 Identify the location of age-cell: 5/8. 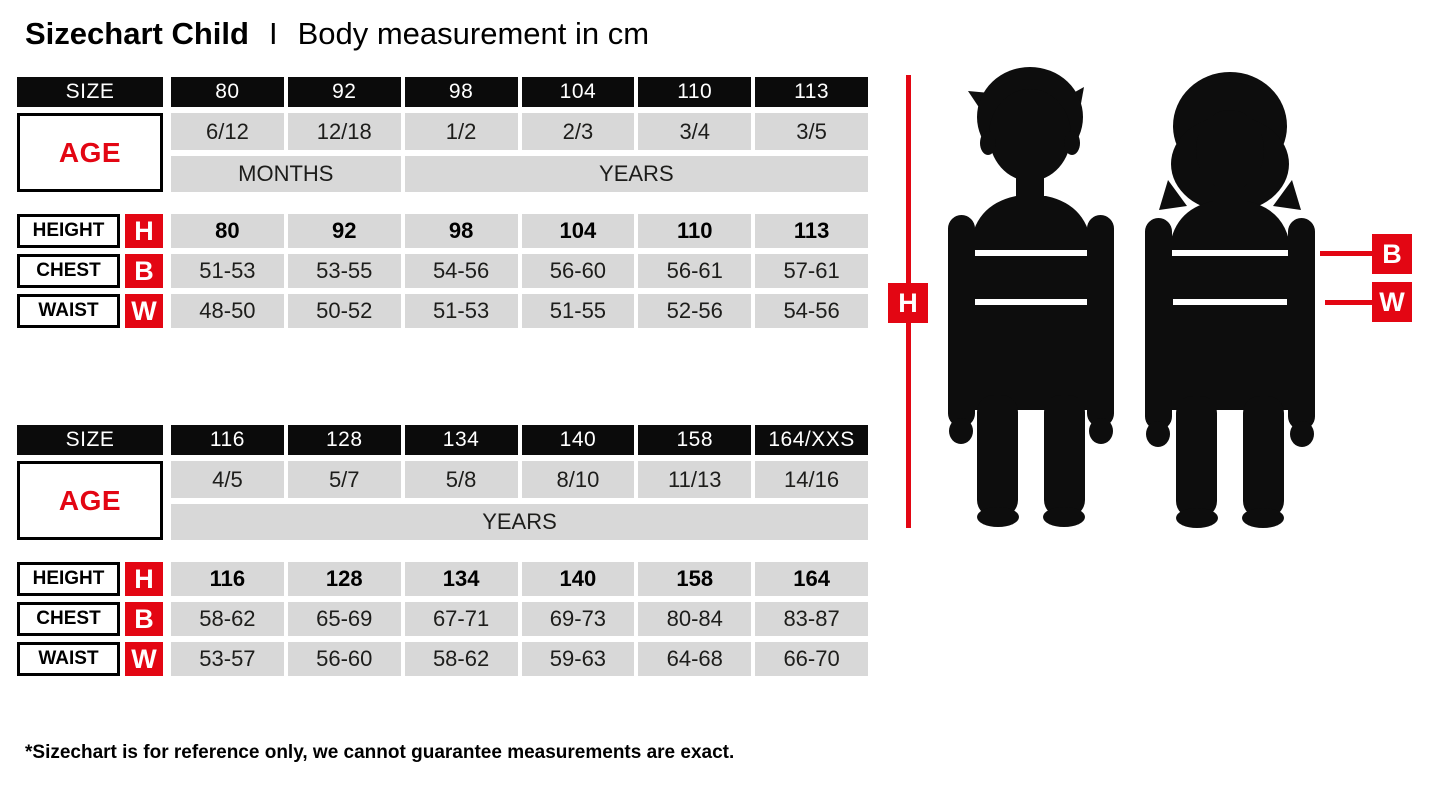
(461, 479).